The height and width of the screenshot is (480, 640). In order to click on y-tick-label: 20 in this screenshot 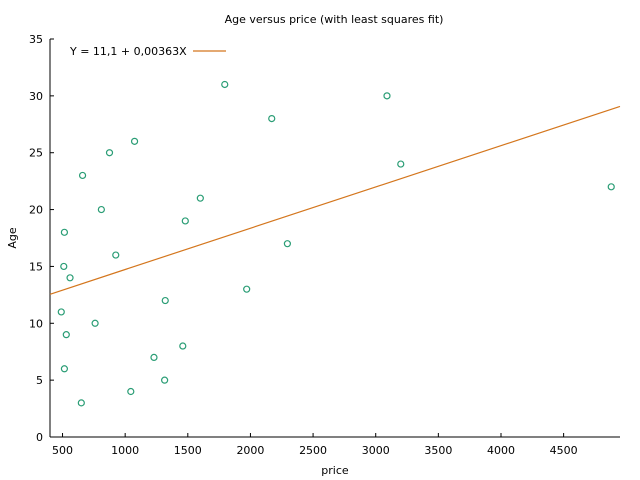, I will do `click(36, 210)`.